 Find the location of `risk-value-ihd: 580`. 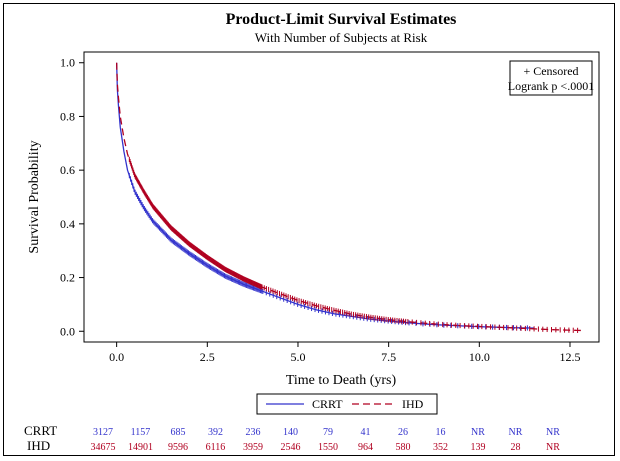

risk-value-ihd: 580 is located at coordinates (403, 447).